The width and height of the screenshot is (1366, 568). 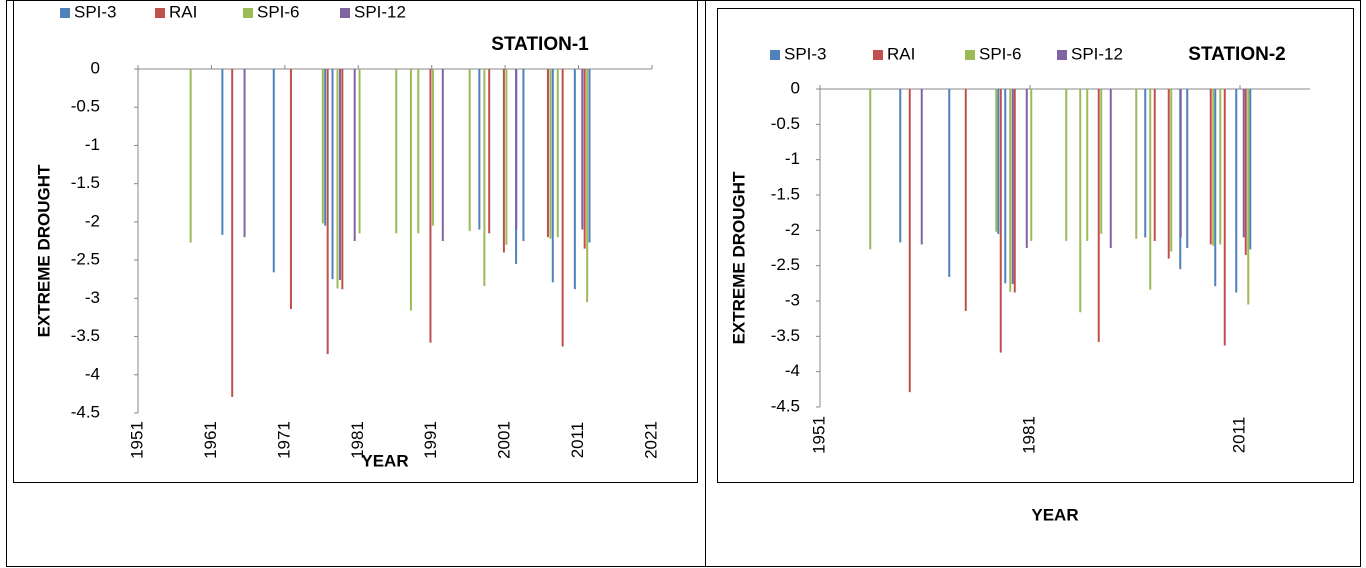 What do you see at coordinates (283, 440) in the screenshot?
I see `x-tick-label: 1971` at bounding box center [283, 440].